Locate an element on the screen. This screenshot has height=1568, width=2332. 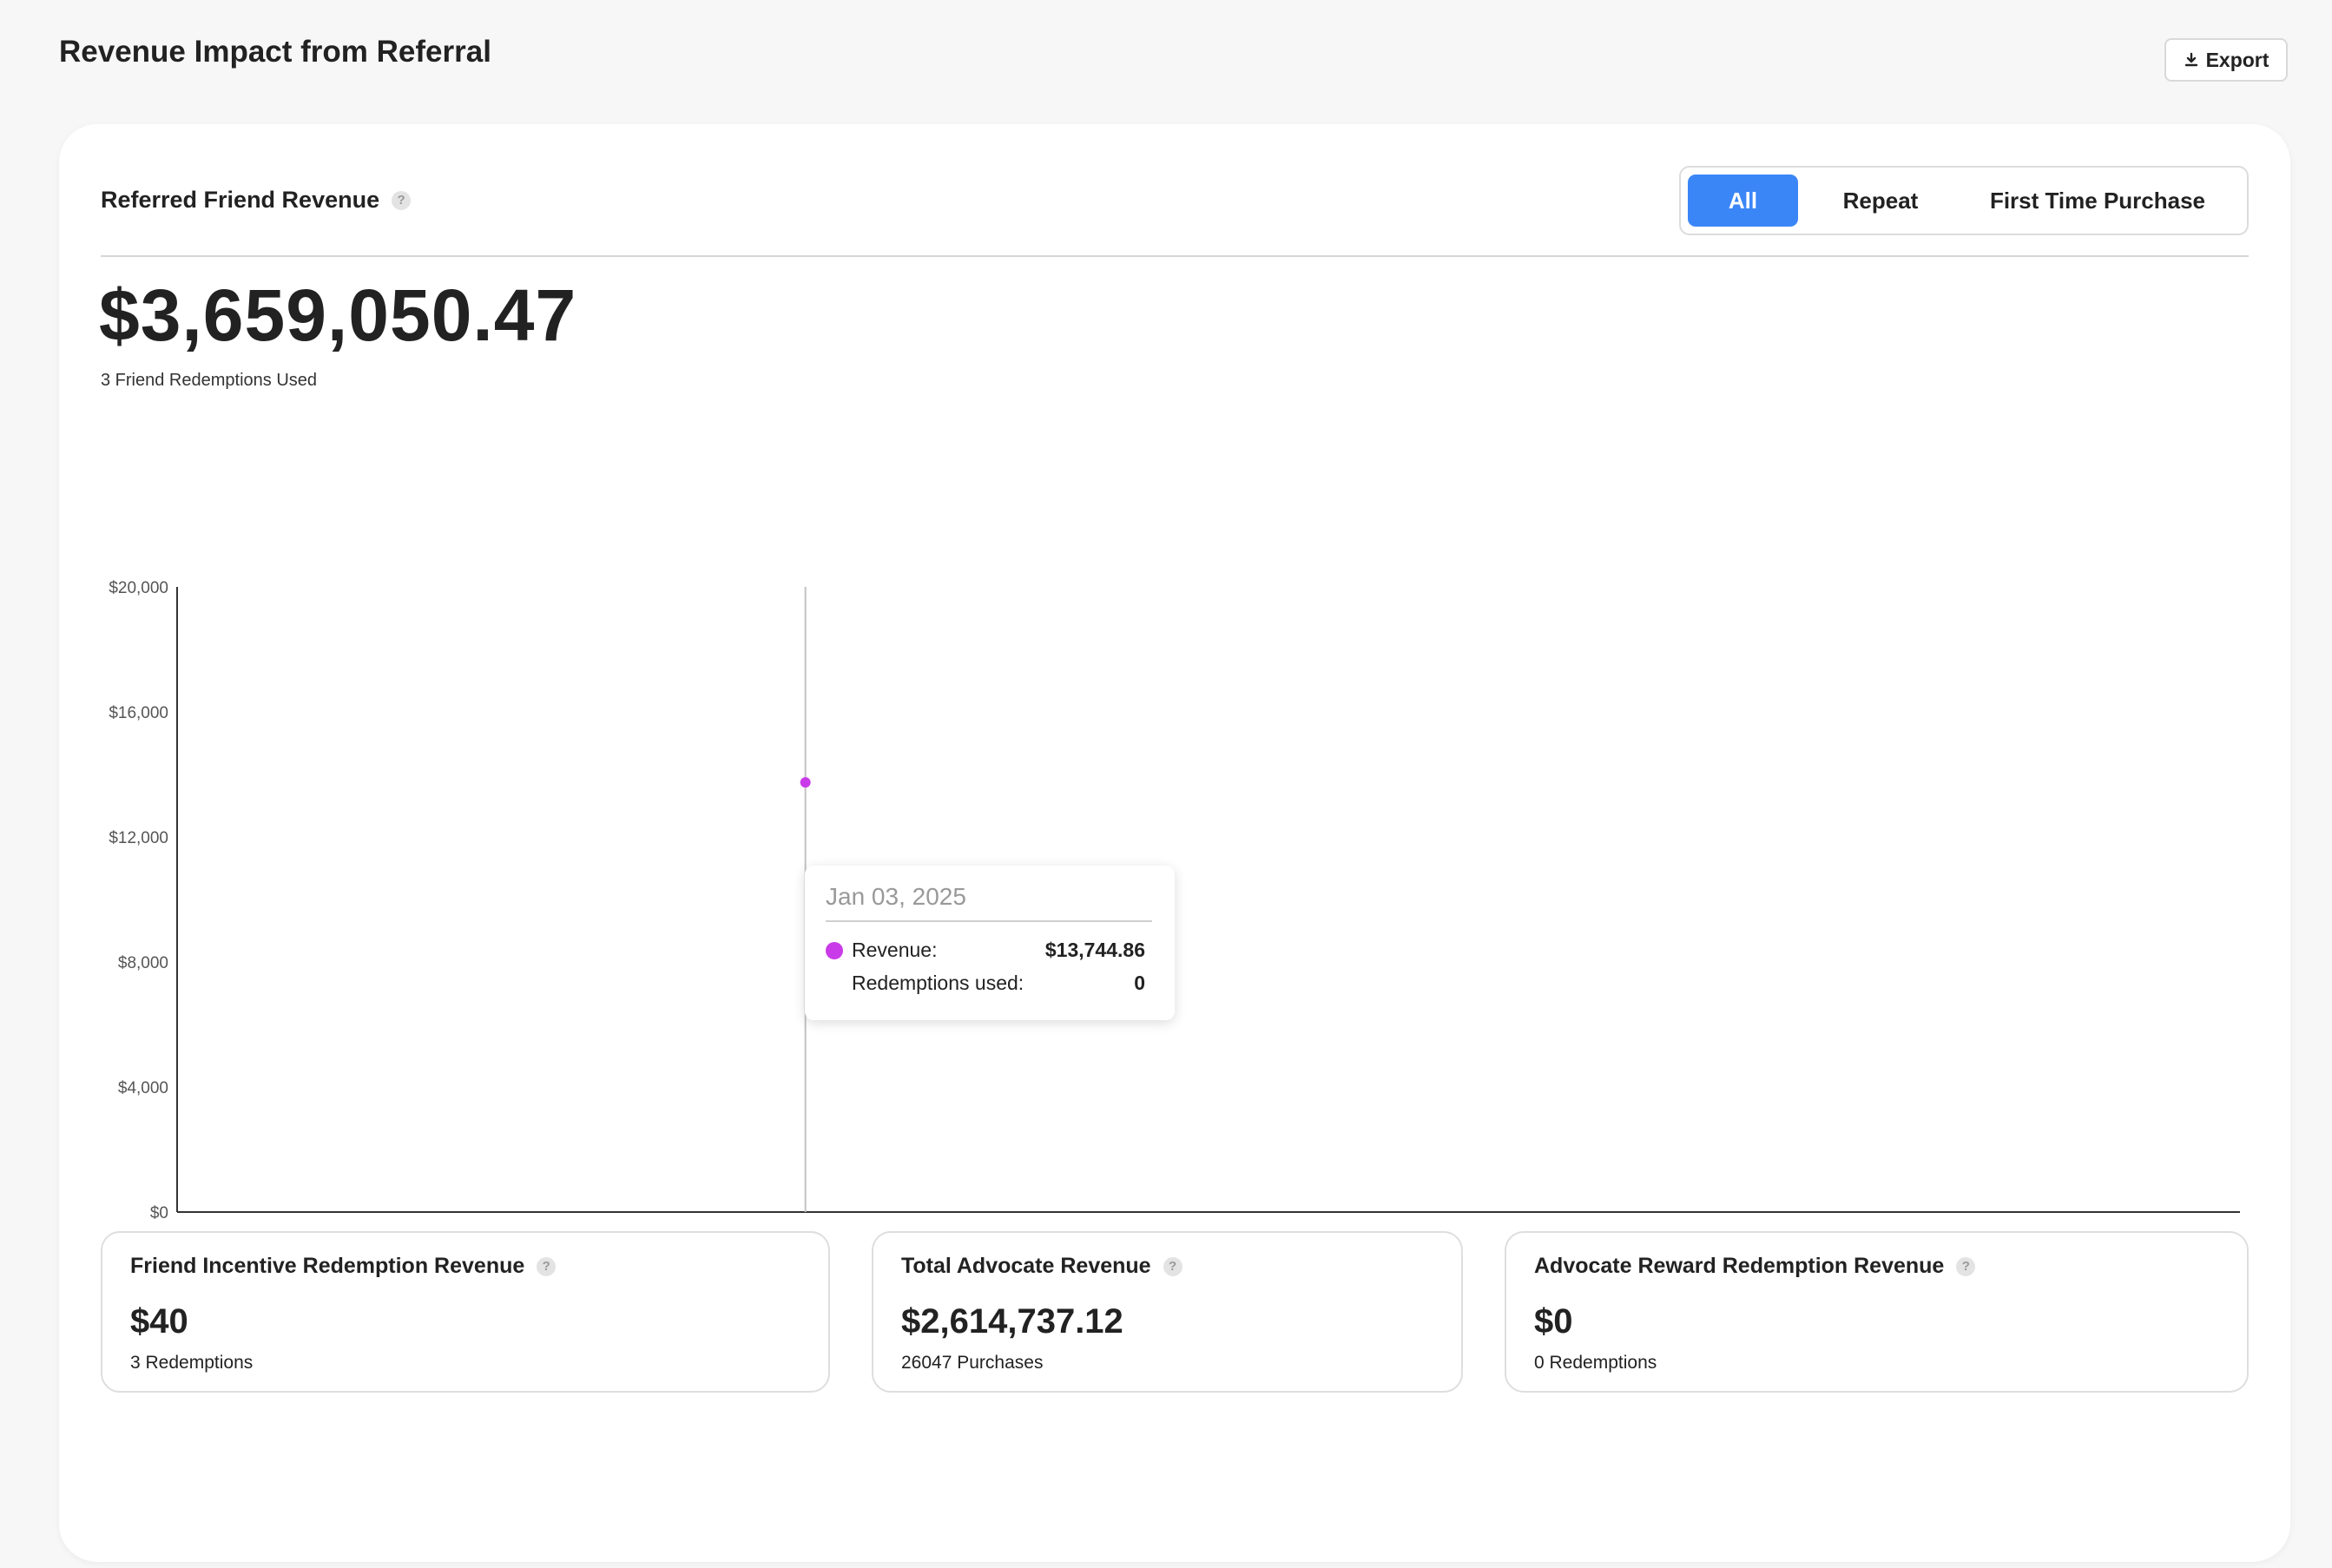
kpi-title: Total Advocate Revenue? is located at coordinates (1041, 1266).